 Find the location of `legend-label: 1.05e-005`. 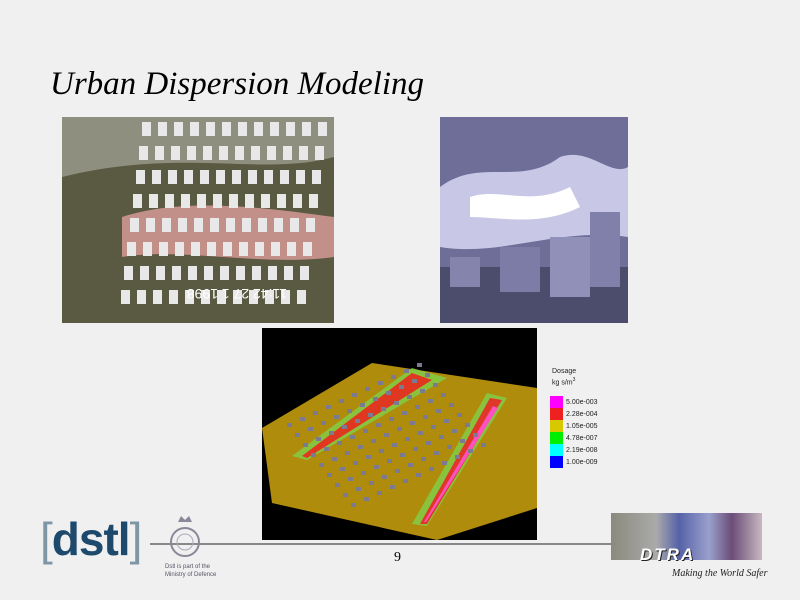

legend-label: 1.05e-005 is located at coordinates (582, 426).